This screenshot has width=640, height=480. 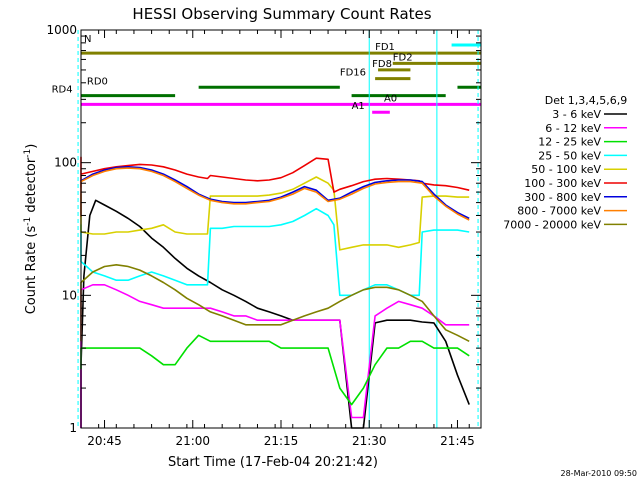 What do you see at coordinates (62, 90) in the screenshot?
I see `flag-label-rd4: RD4` at bounding box center [62, 90].